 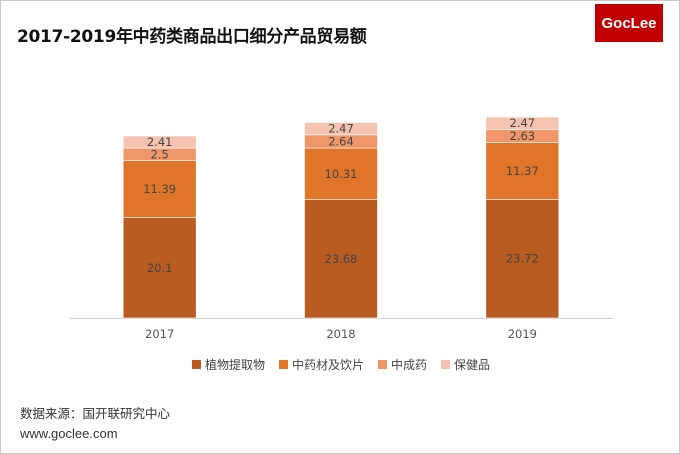 I want to click on data-label: 23.68, so click(x=341, y=259).